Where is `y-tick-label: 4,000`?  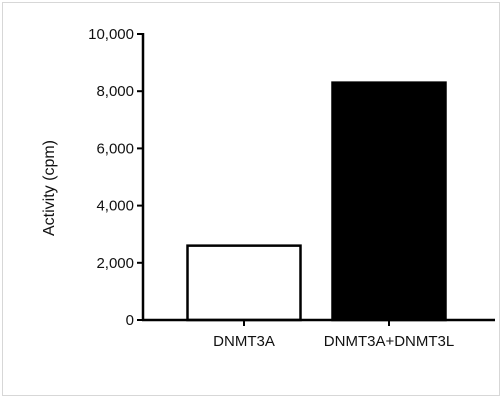 y-tick-label: 4,000 is located at coordinates (115, 206).